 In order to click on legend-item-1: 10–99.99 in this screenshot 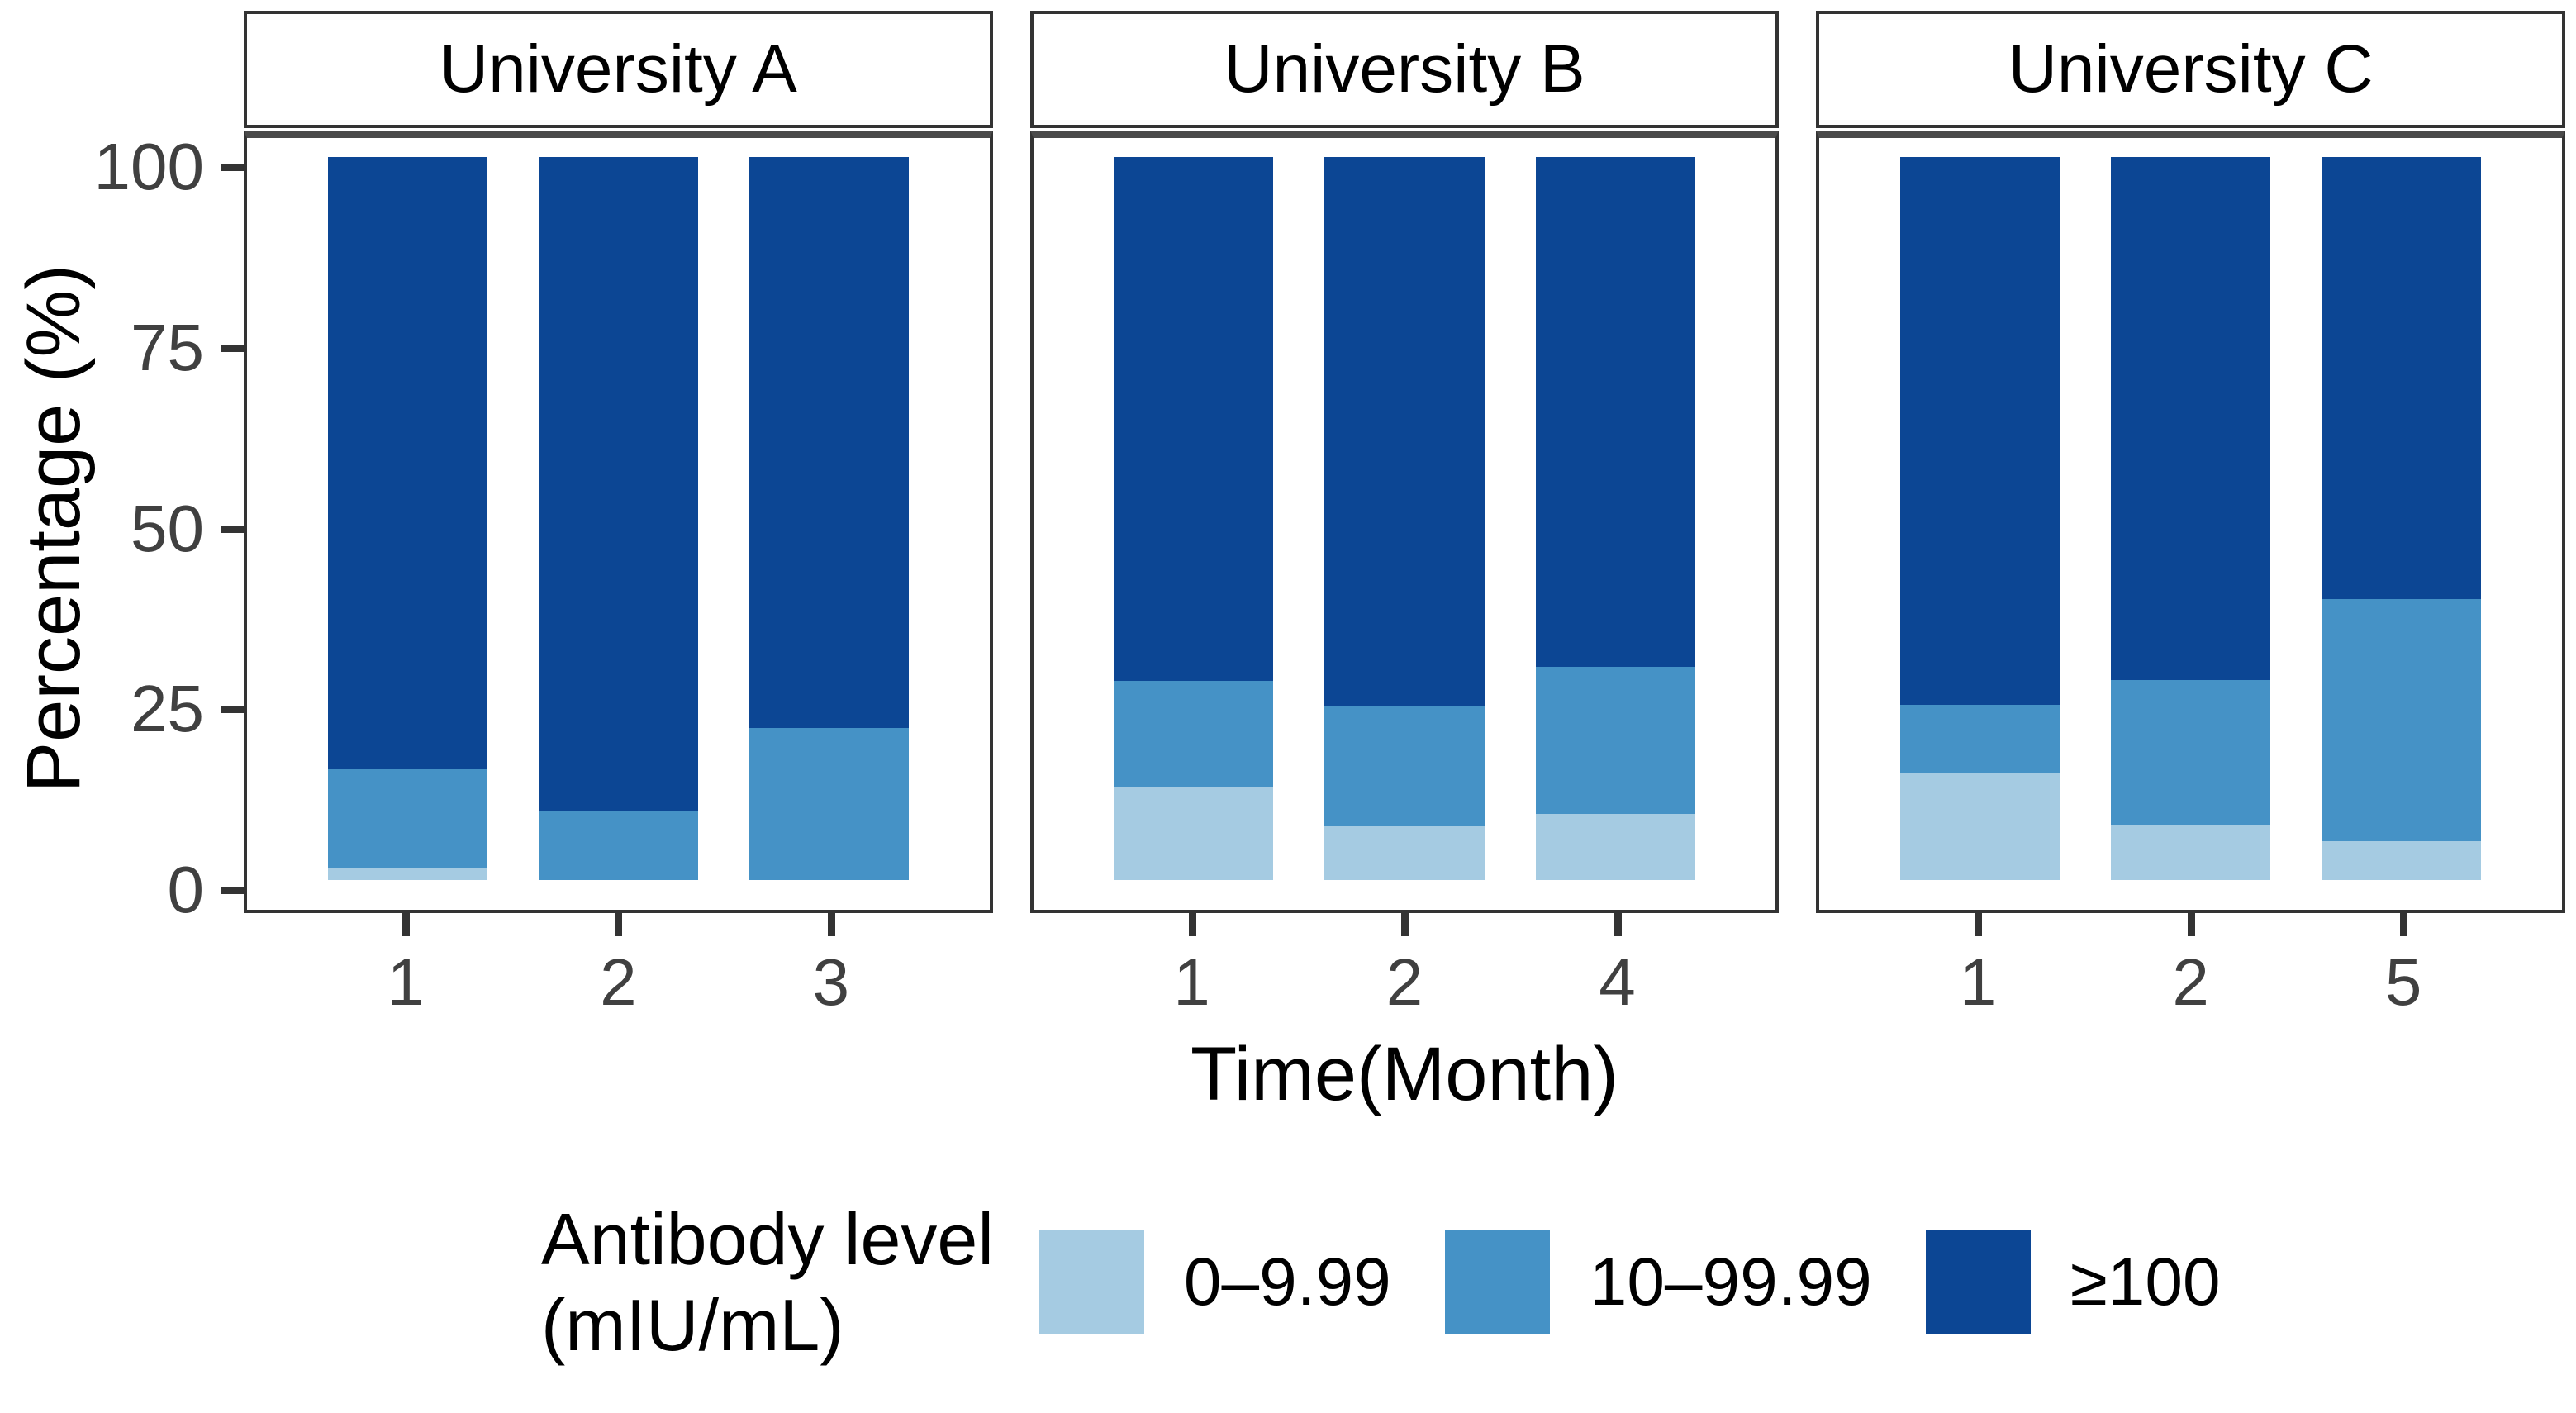, I will do `click(1658, 1282)`.